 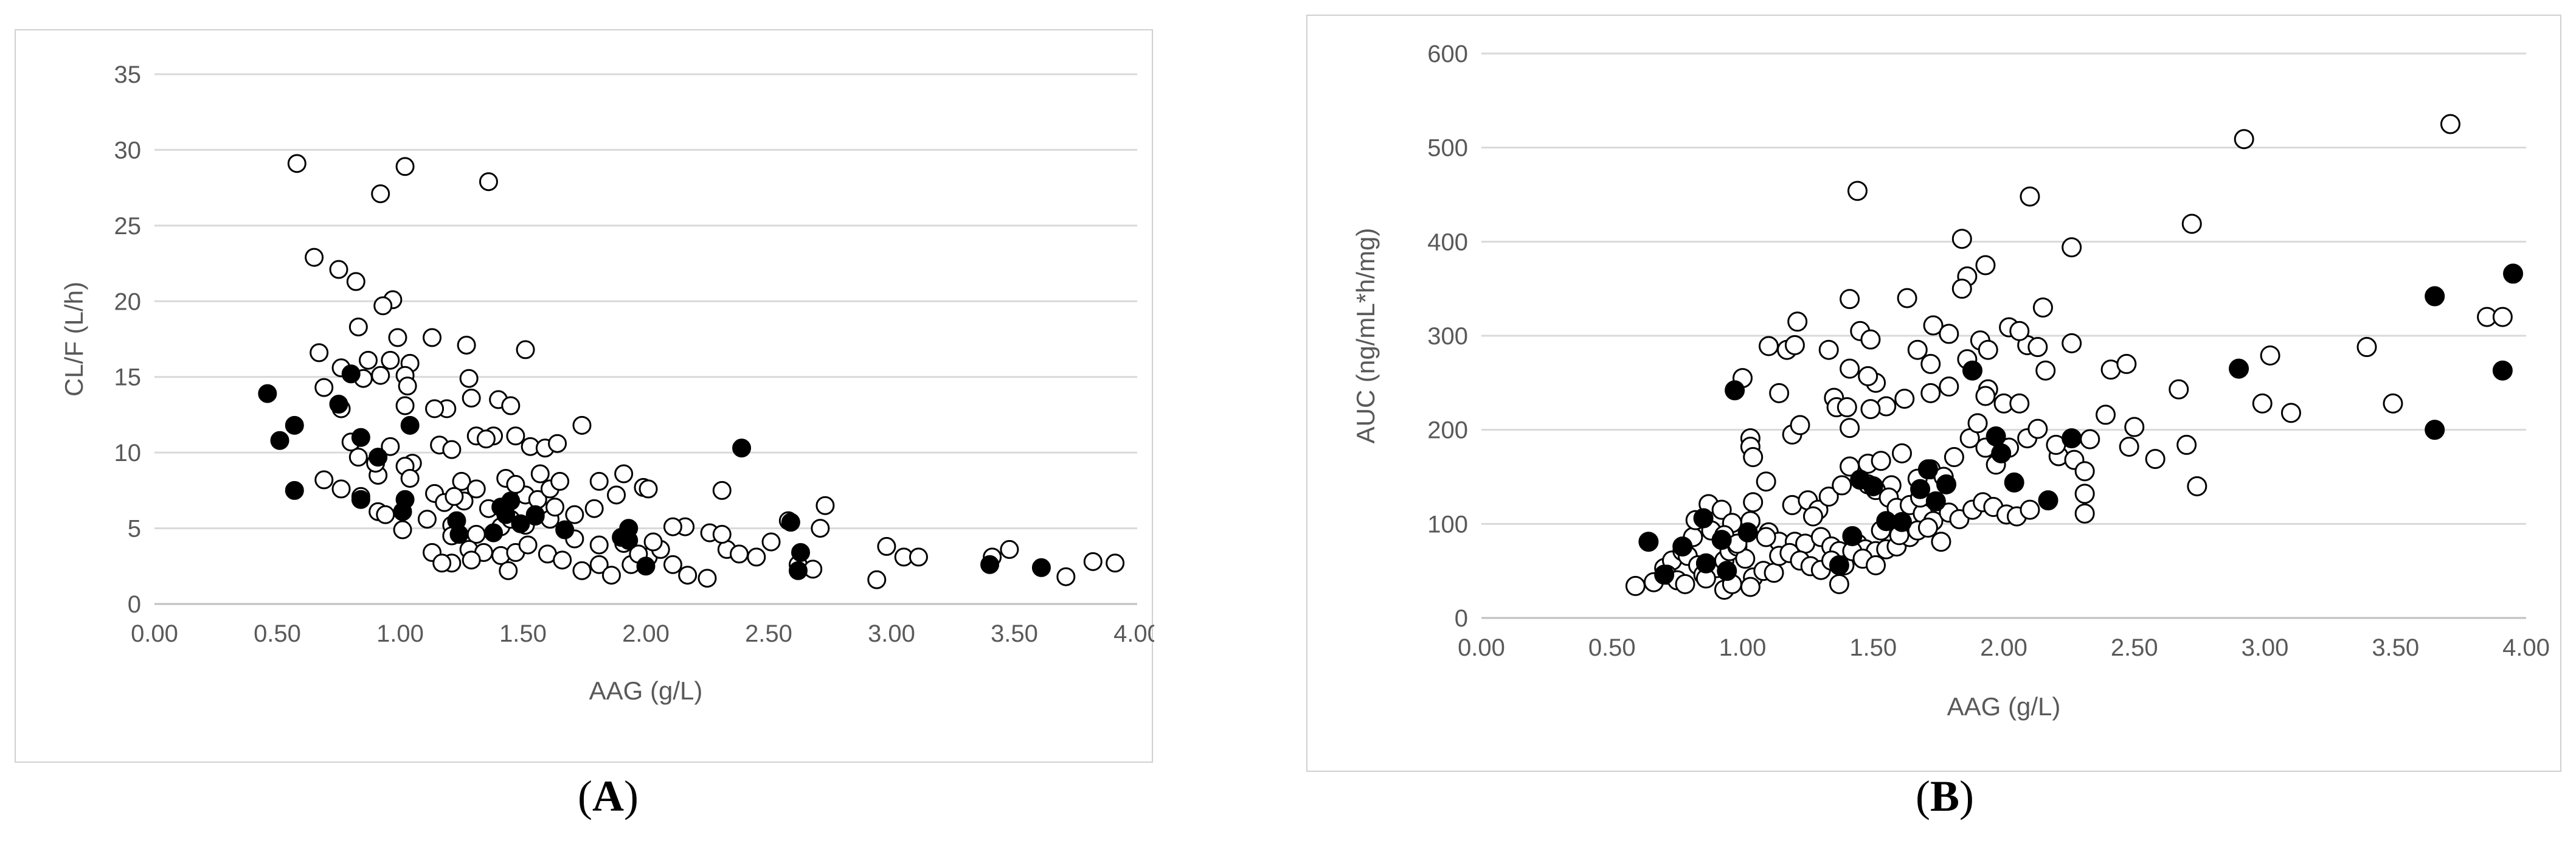 I want to click on y-tick-label: 0, so click(x=1461, y=618).